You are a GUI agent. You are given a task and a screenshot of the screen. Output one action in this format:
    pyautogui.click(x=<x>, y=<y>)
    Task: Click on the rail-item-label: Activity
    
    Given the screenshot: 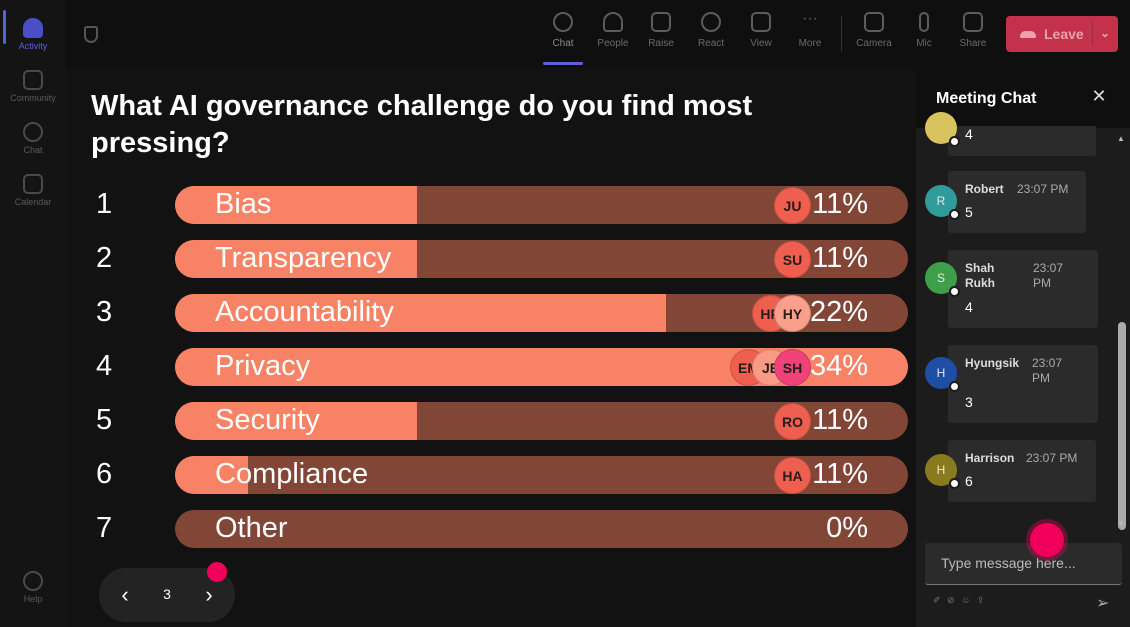 What is the action you would take?
    pyautogui.click(x=33, y=46)
    